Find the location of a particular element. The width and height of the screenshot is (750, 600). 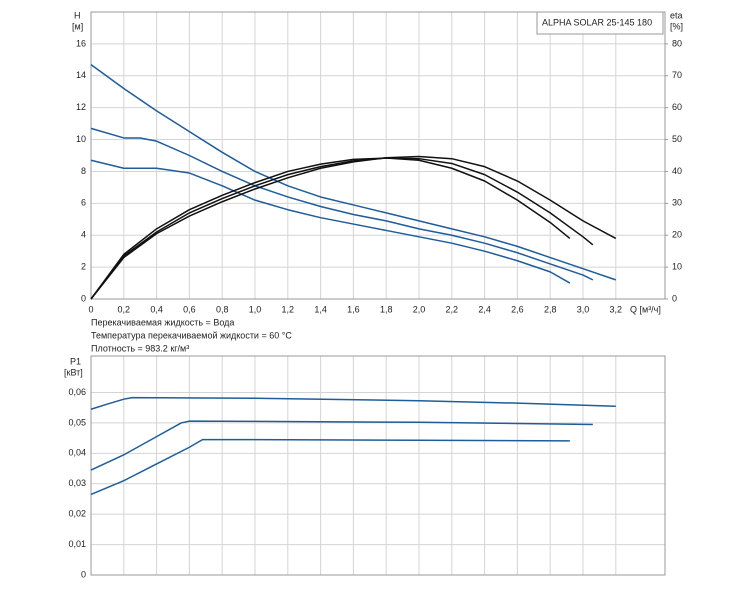

x-label: Q [м³/ч] is located at coordinates (645, 309).